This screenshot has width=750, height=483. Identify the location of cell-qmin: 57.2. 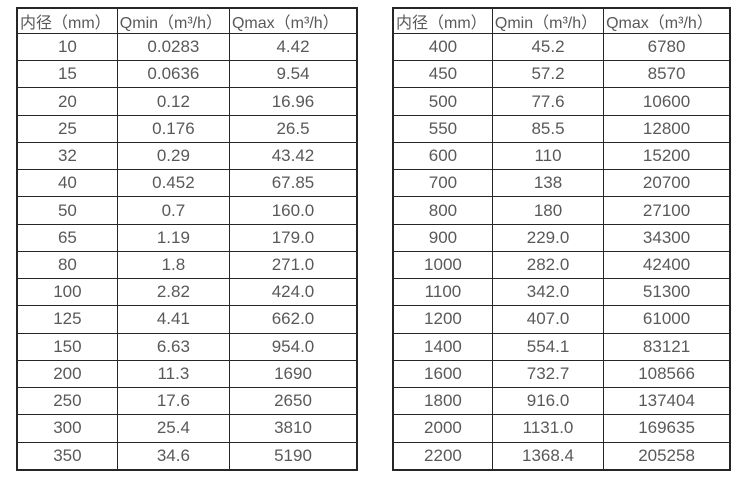
(548, 74).